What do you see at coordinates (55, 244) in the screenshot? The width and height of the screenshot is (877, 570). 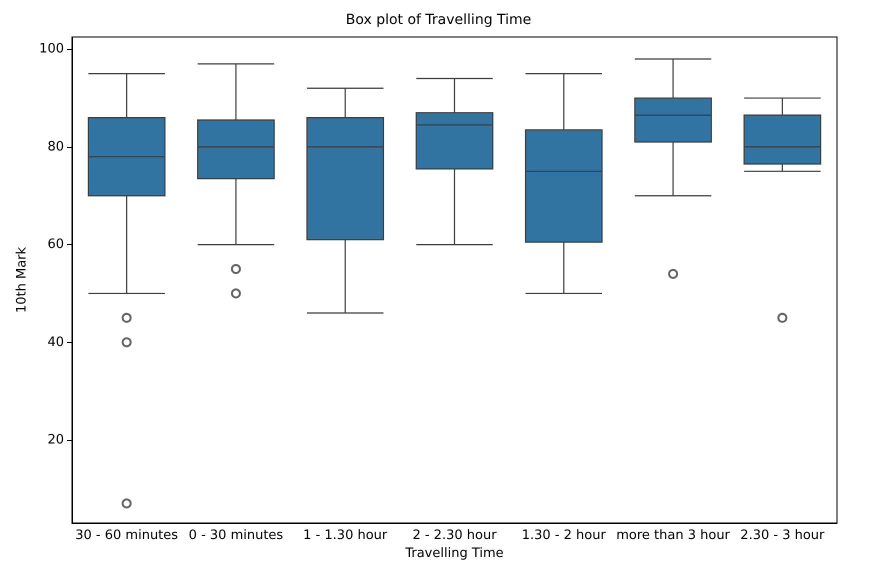 I see `y-tick-label: 60` at bounding box center [55, 244].